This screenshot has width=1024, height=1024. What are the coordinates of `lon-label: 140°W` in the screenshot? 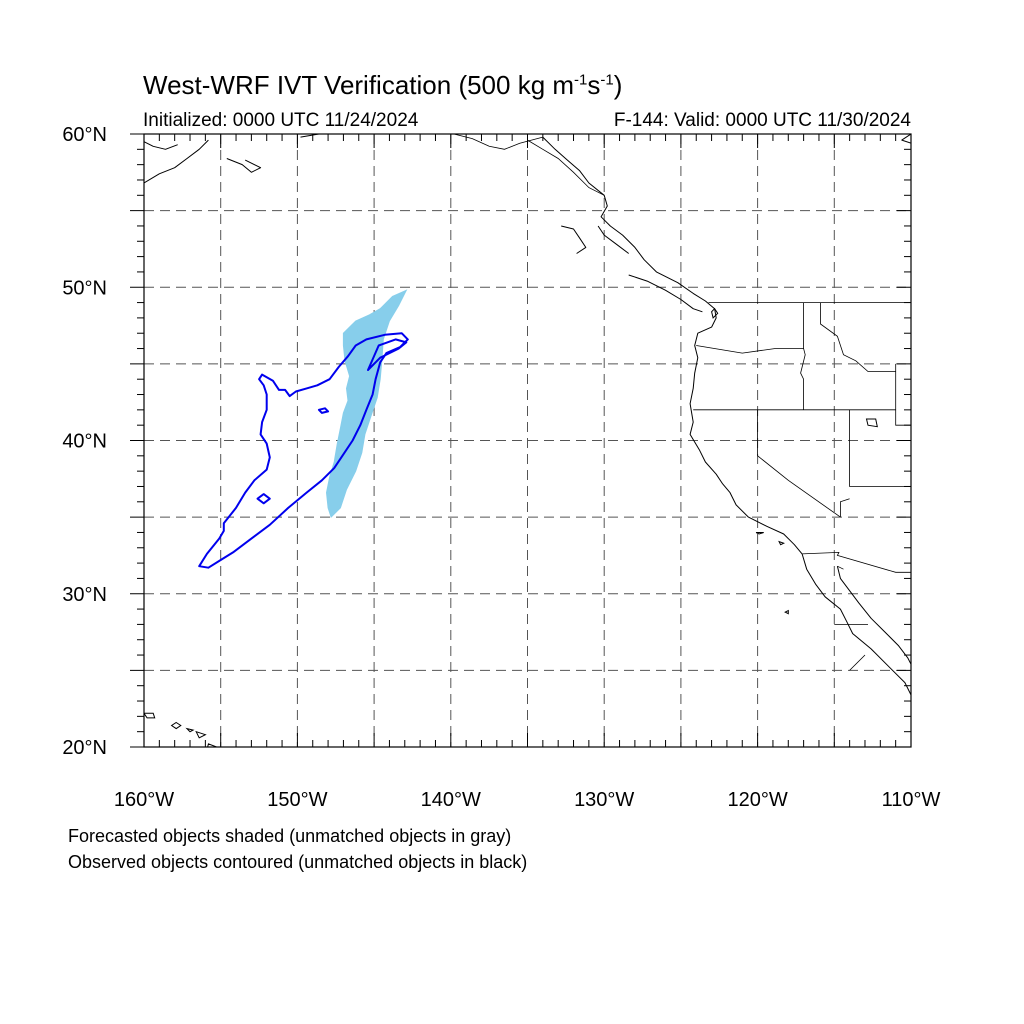 It's located at (451, 800).